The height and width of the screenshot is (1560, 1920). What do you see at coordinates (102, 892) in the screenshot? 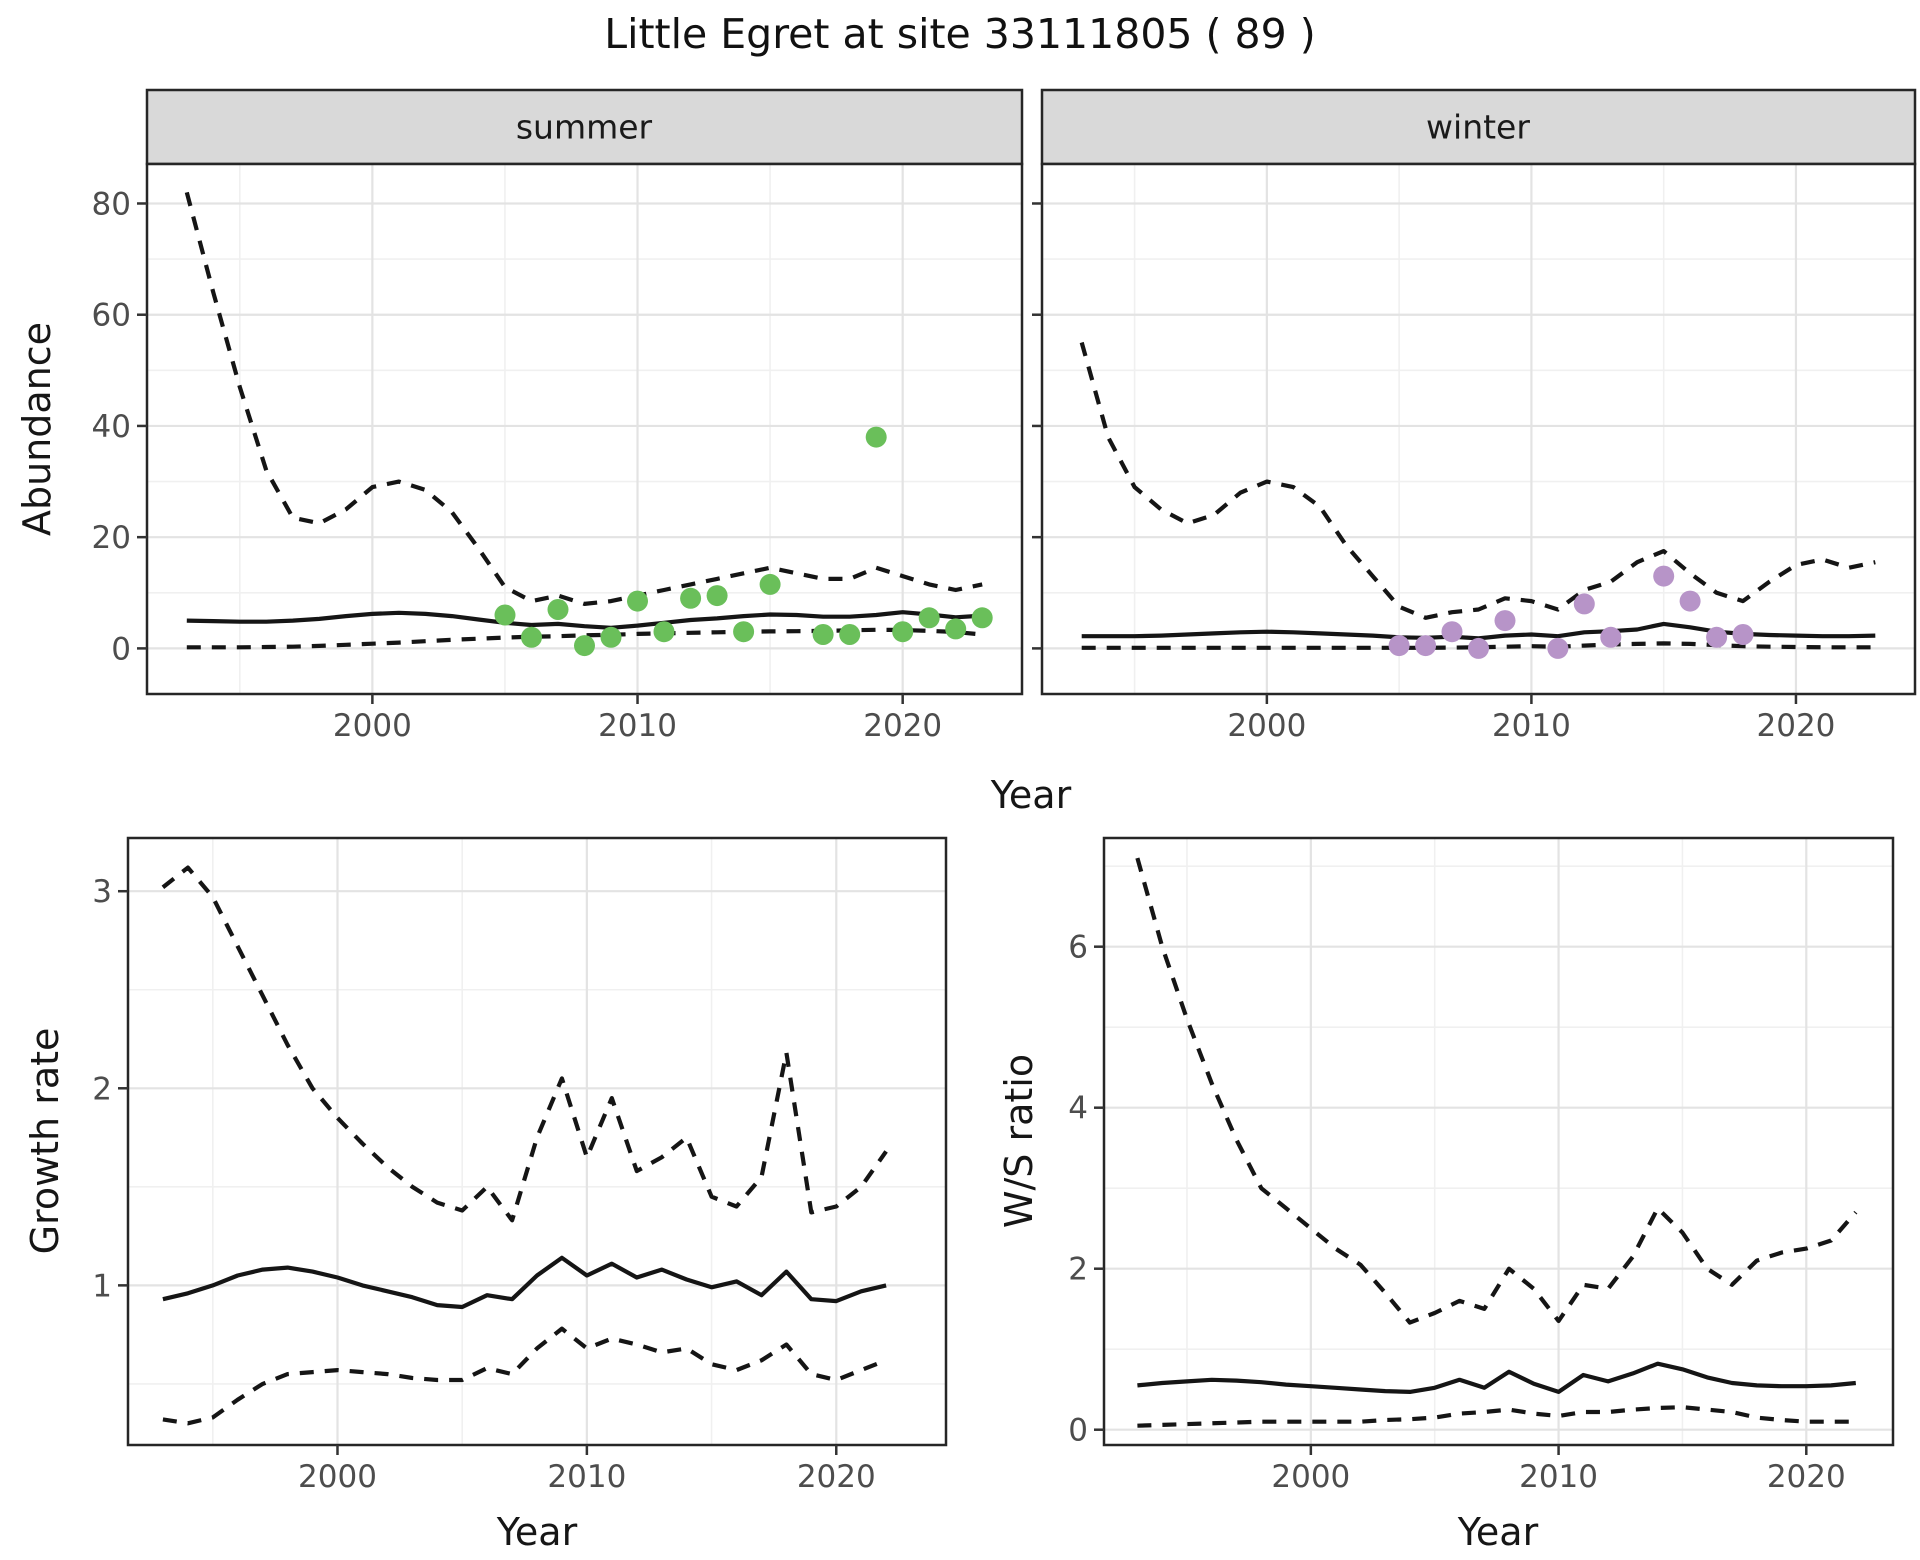
I see `y-tick-label: 3` at bounding box center [102, 892].